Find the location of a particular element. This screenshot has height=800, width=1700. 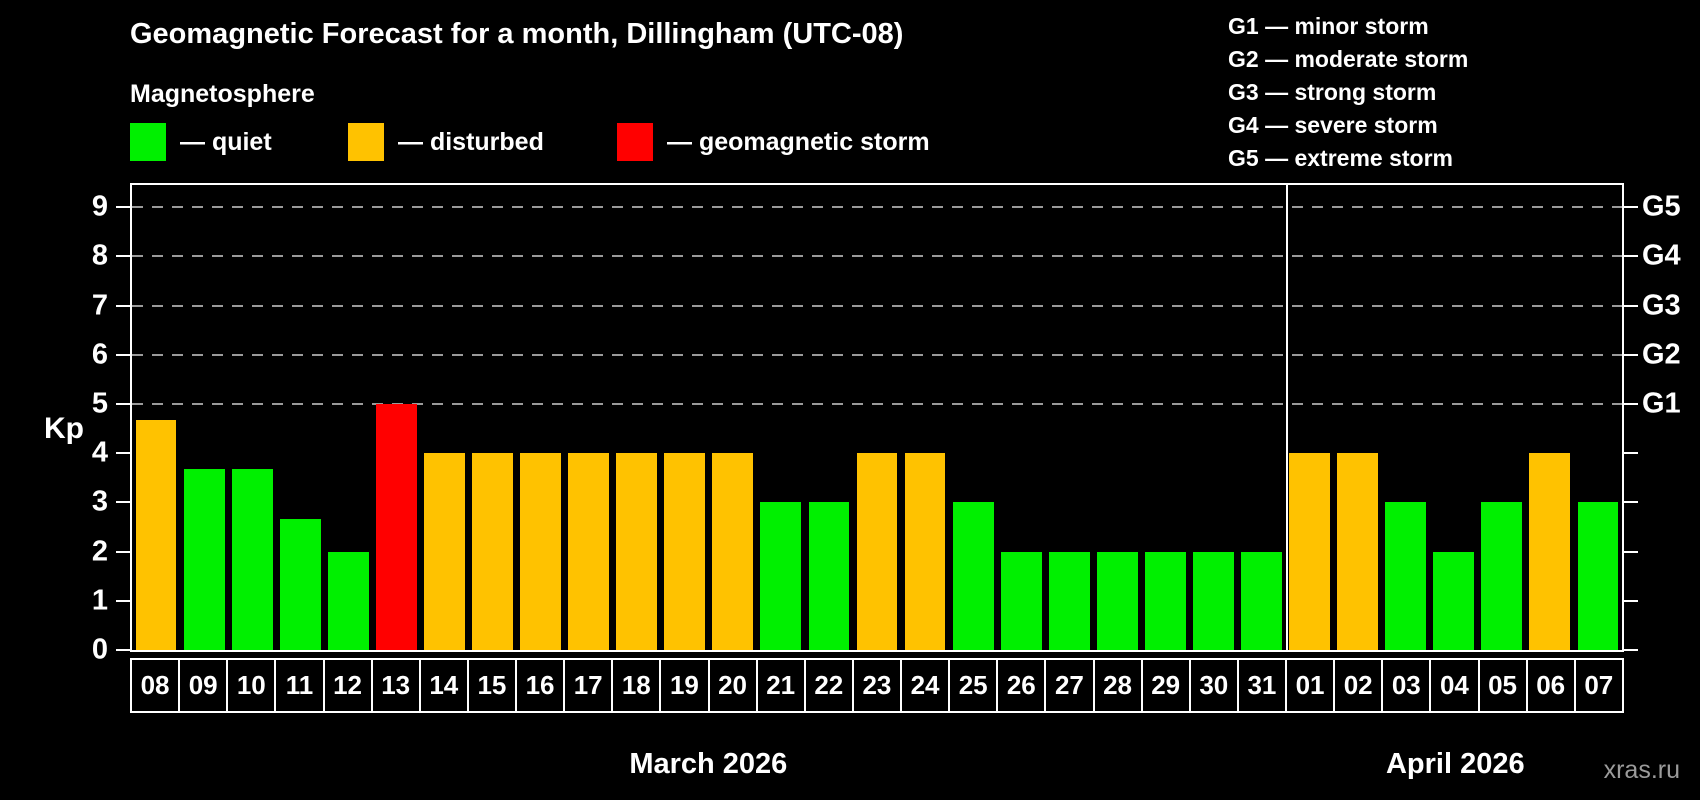

day-label-01: 01 is located at coordinates (1310, 685).